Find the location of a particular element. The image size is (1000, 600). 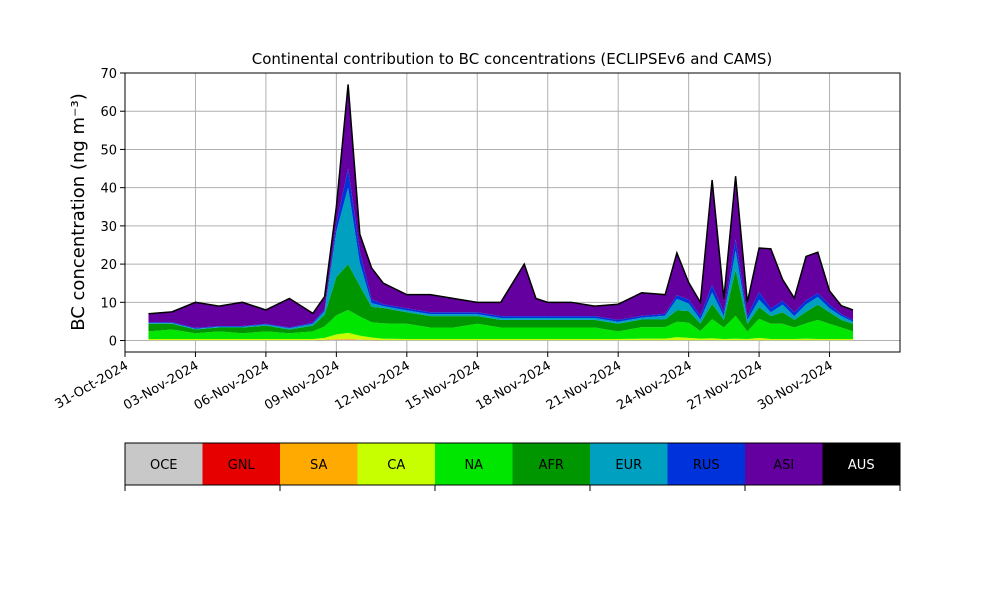

x-tick-label: 09-Nov-2024 is located at coordinates (302, 385).